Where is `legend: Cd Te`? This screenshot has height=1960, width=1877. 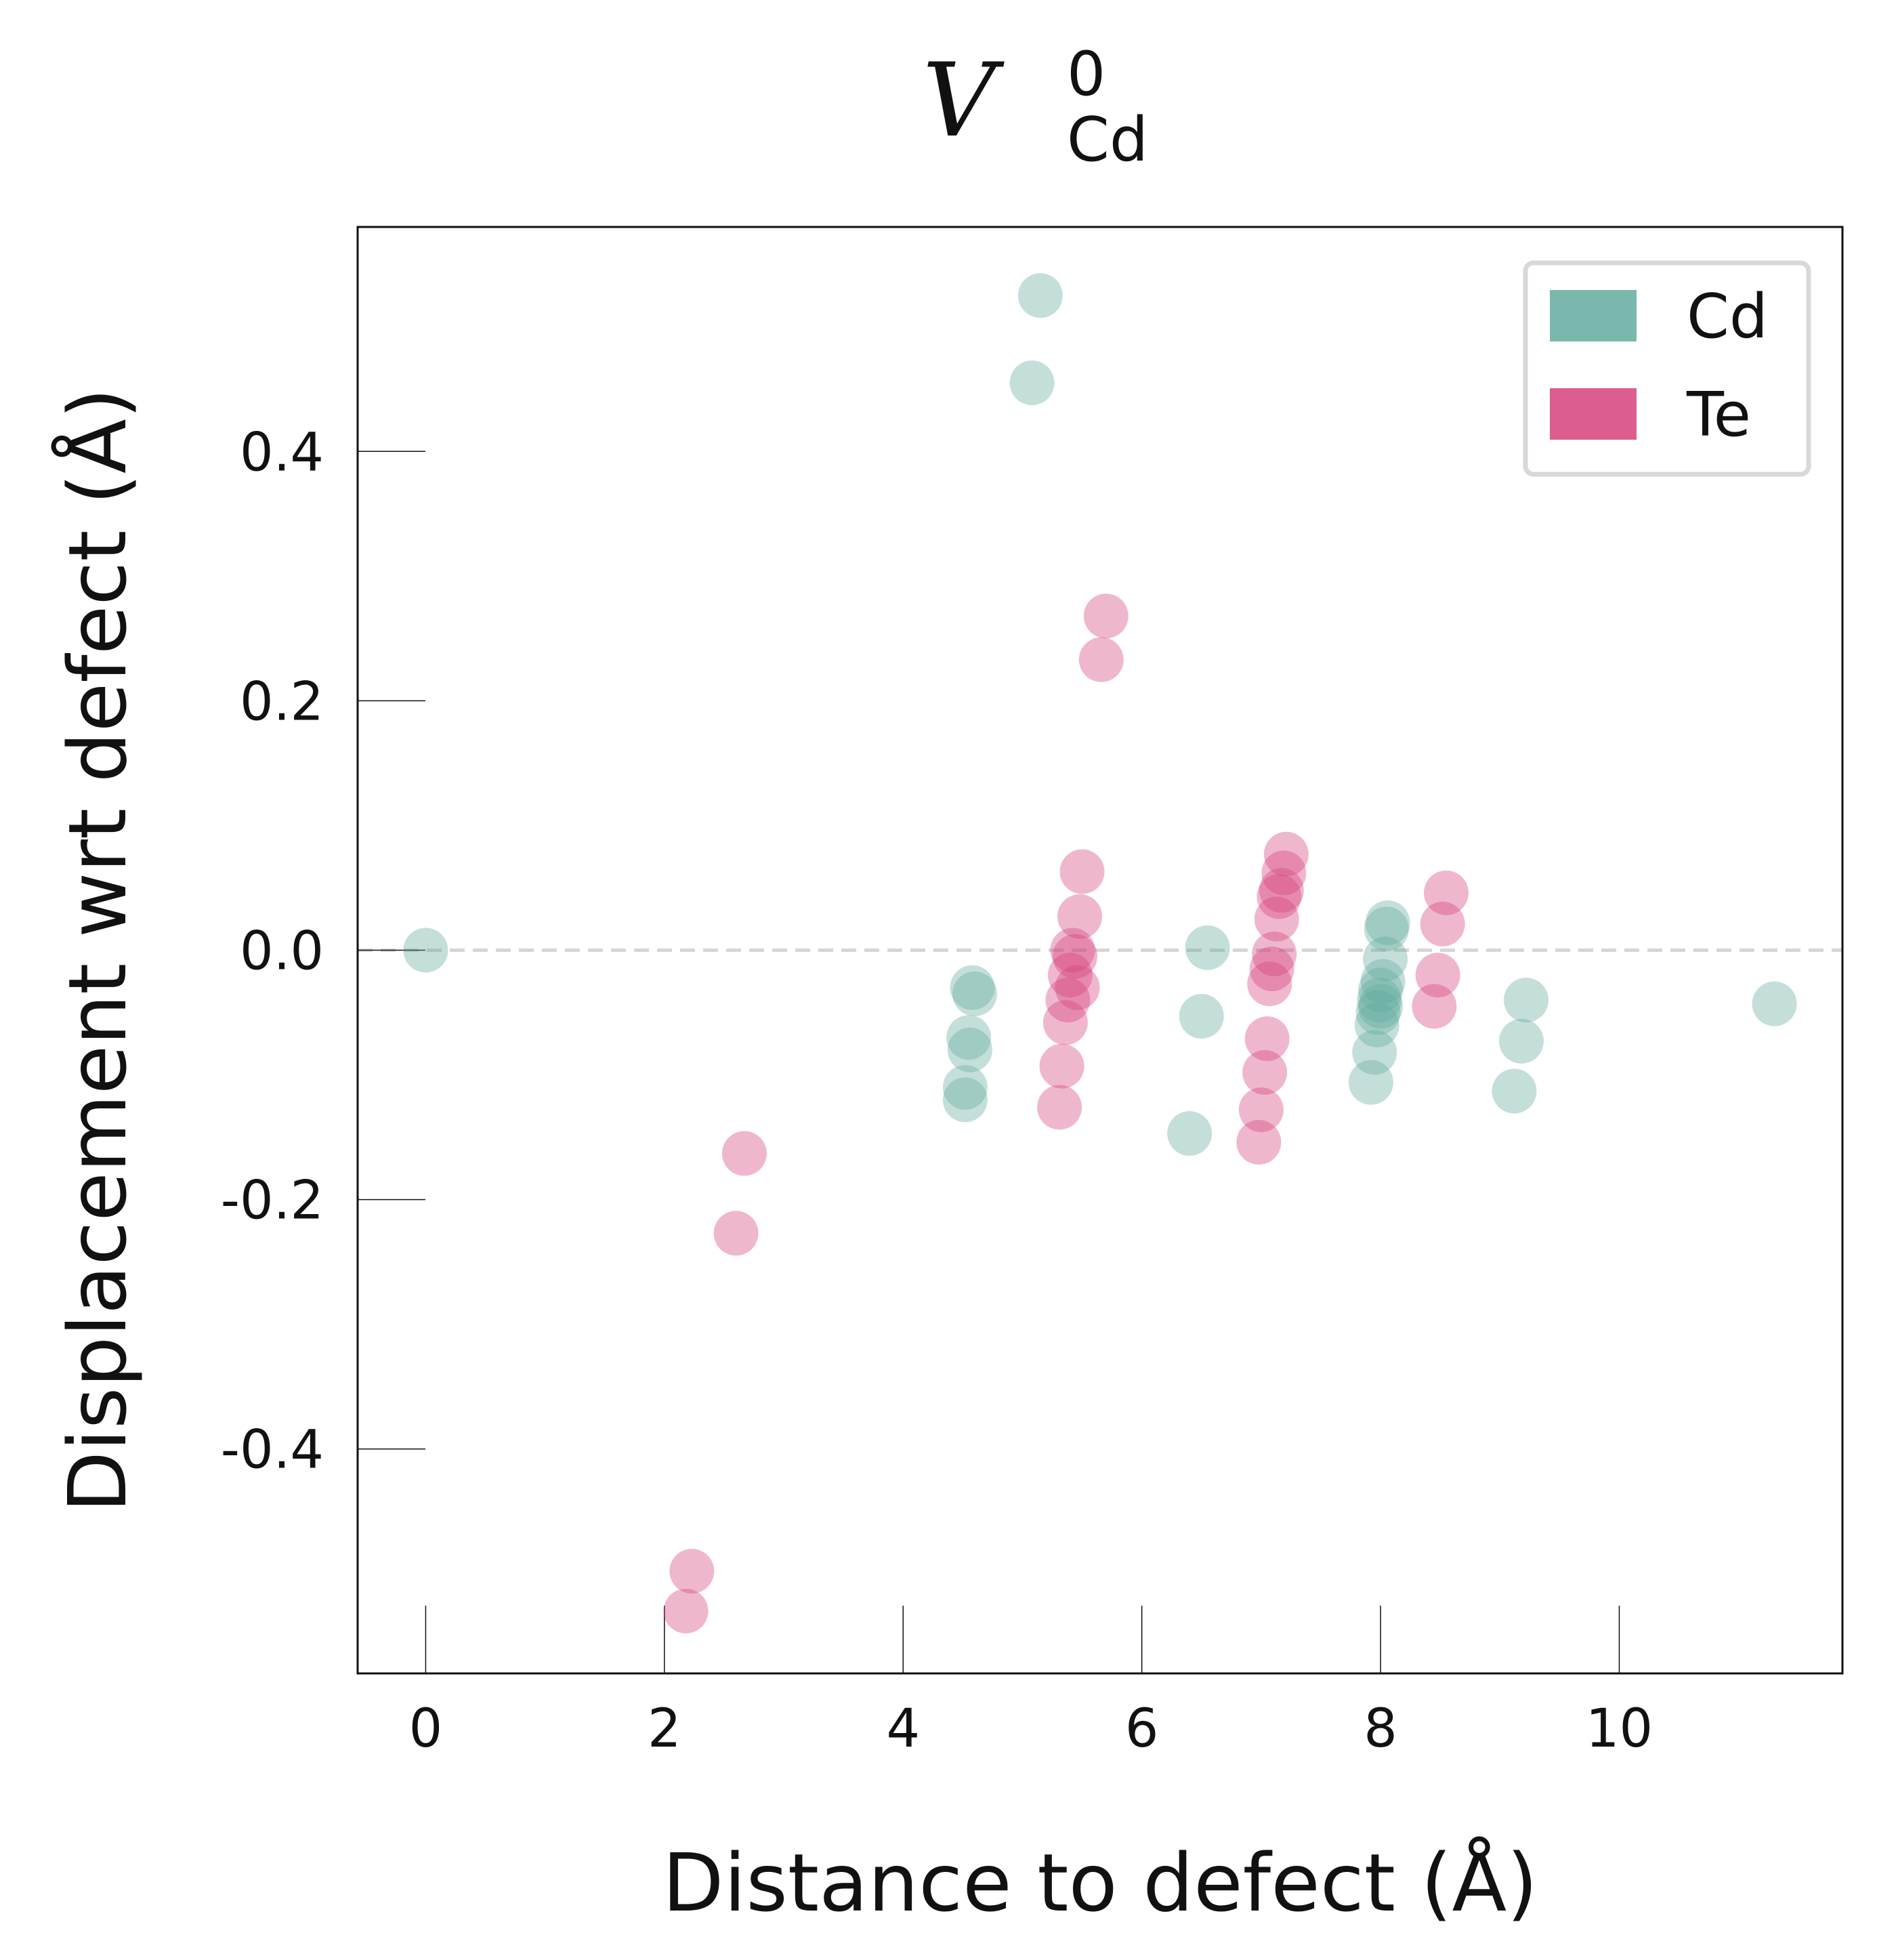
legend: Cd Te is located at coordinates (1667, 368).